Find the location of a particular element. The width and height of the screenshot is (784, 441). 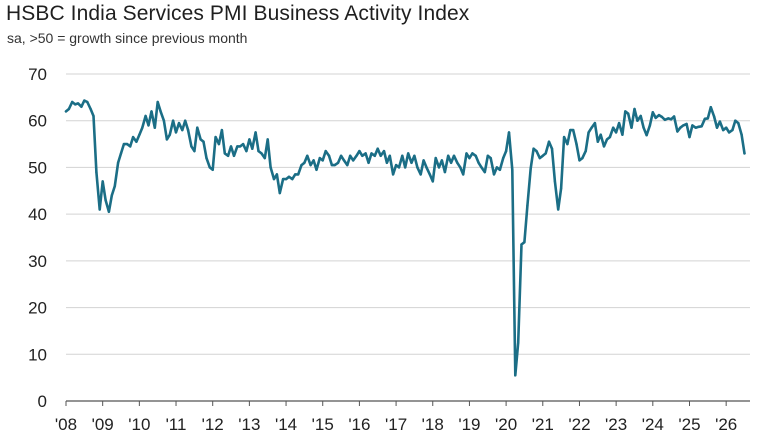

y-tick-label: 0 is located at coordinates (42, 401).